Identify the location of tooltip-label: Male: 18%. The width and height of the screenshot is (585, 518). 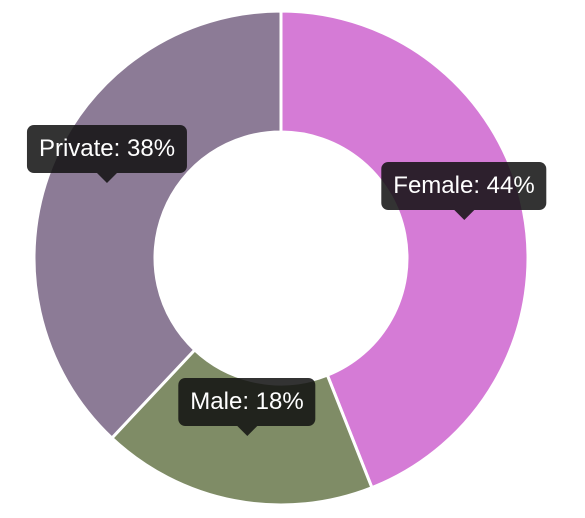
(246, 401).